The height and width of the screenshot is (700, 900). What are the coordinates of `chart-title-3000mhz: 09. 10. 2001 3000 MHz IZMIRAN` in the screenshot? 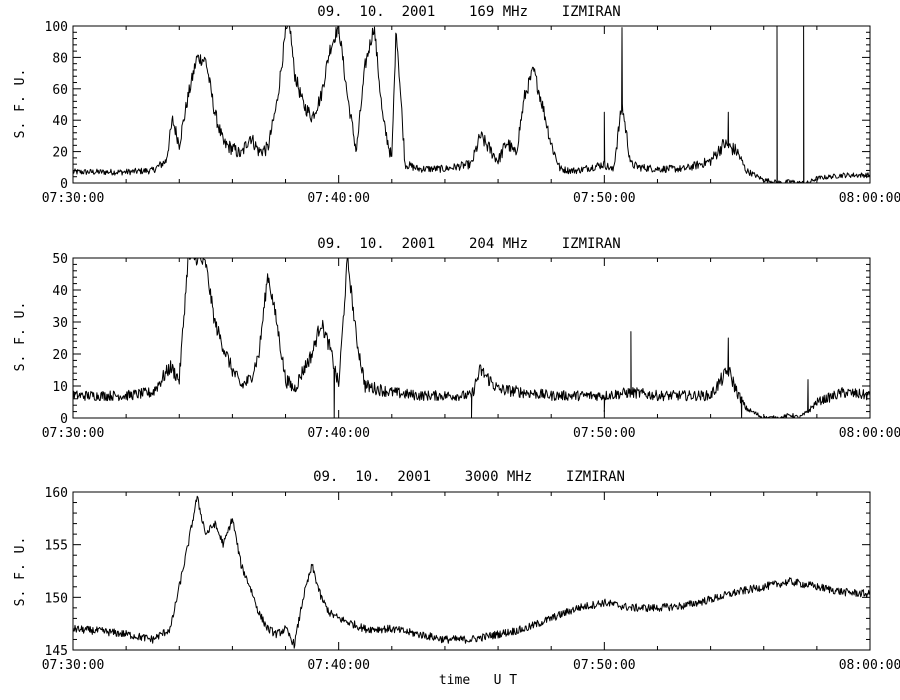 It's located at (469, 477).